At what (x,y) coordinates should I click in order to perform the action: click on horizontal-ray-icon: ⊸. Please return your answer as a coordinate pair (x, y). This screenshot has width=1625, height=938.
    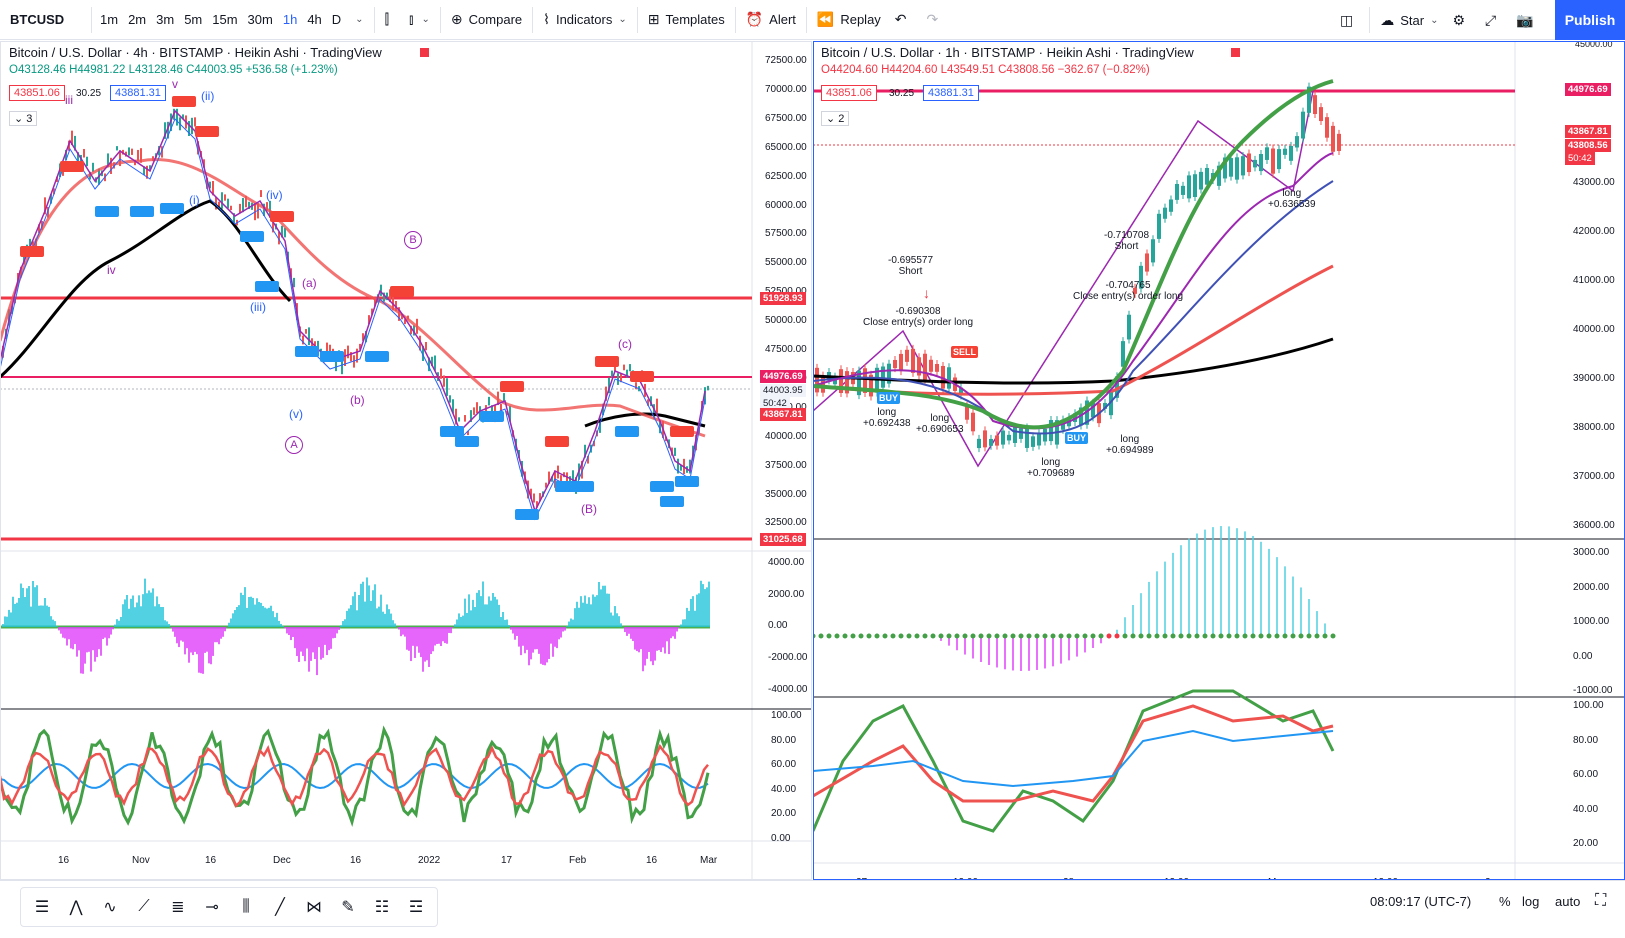
    Looking at the image, I should click on (212, 907).